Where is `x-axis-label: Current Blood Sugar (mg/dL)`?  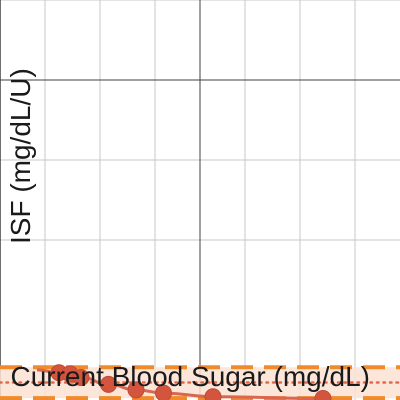 x-axis-label: Current Blood Sugar (mg/dL) is located at coordinates (190, 376).